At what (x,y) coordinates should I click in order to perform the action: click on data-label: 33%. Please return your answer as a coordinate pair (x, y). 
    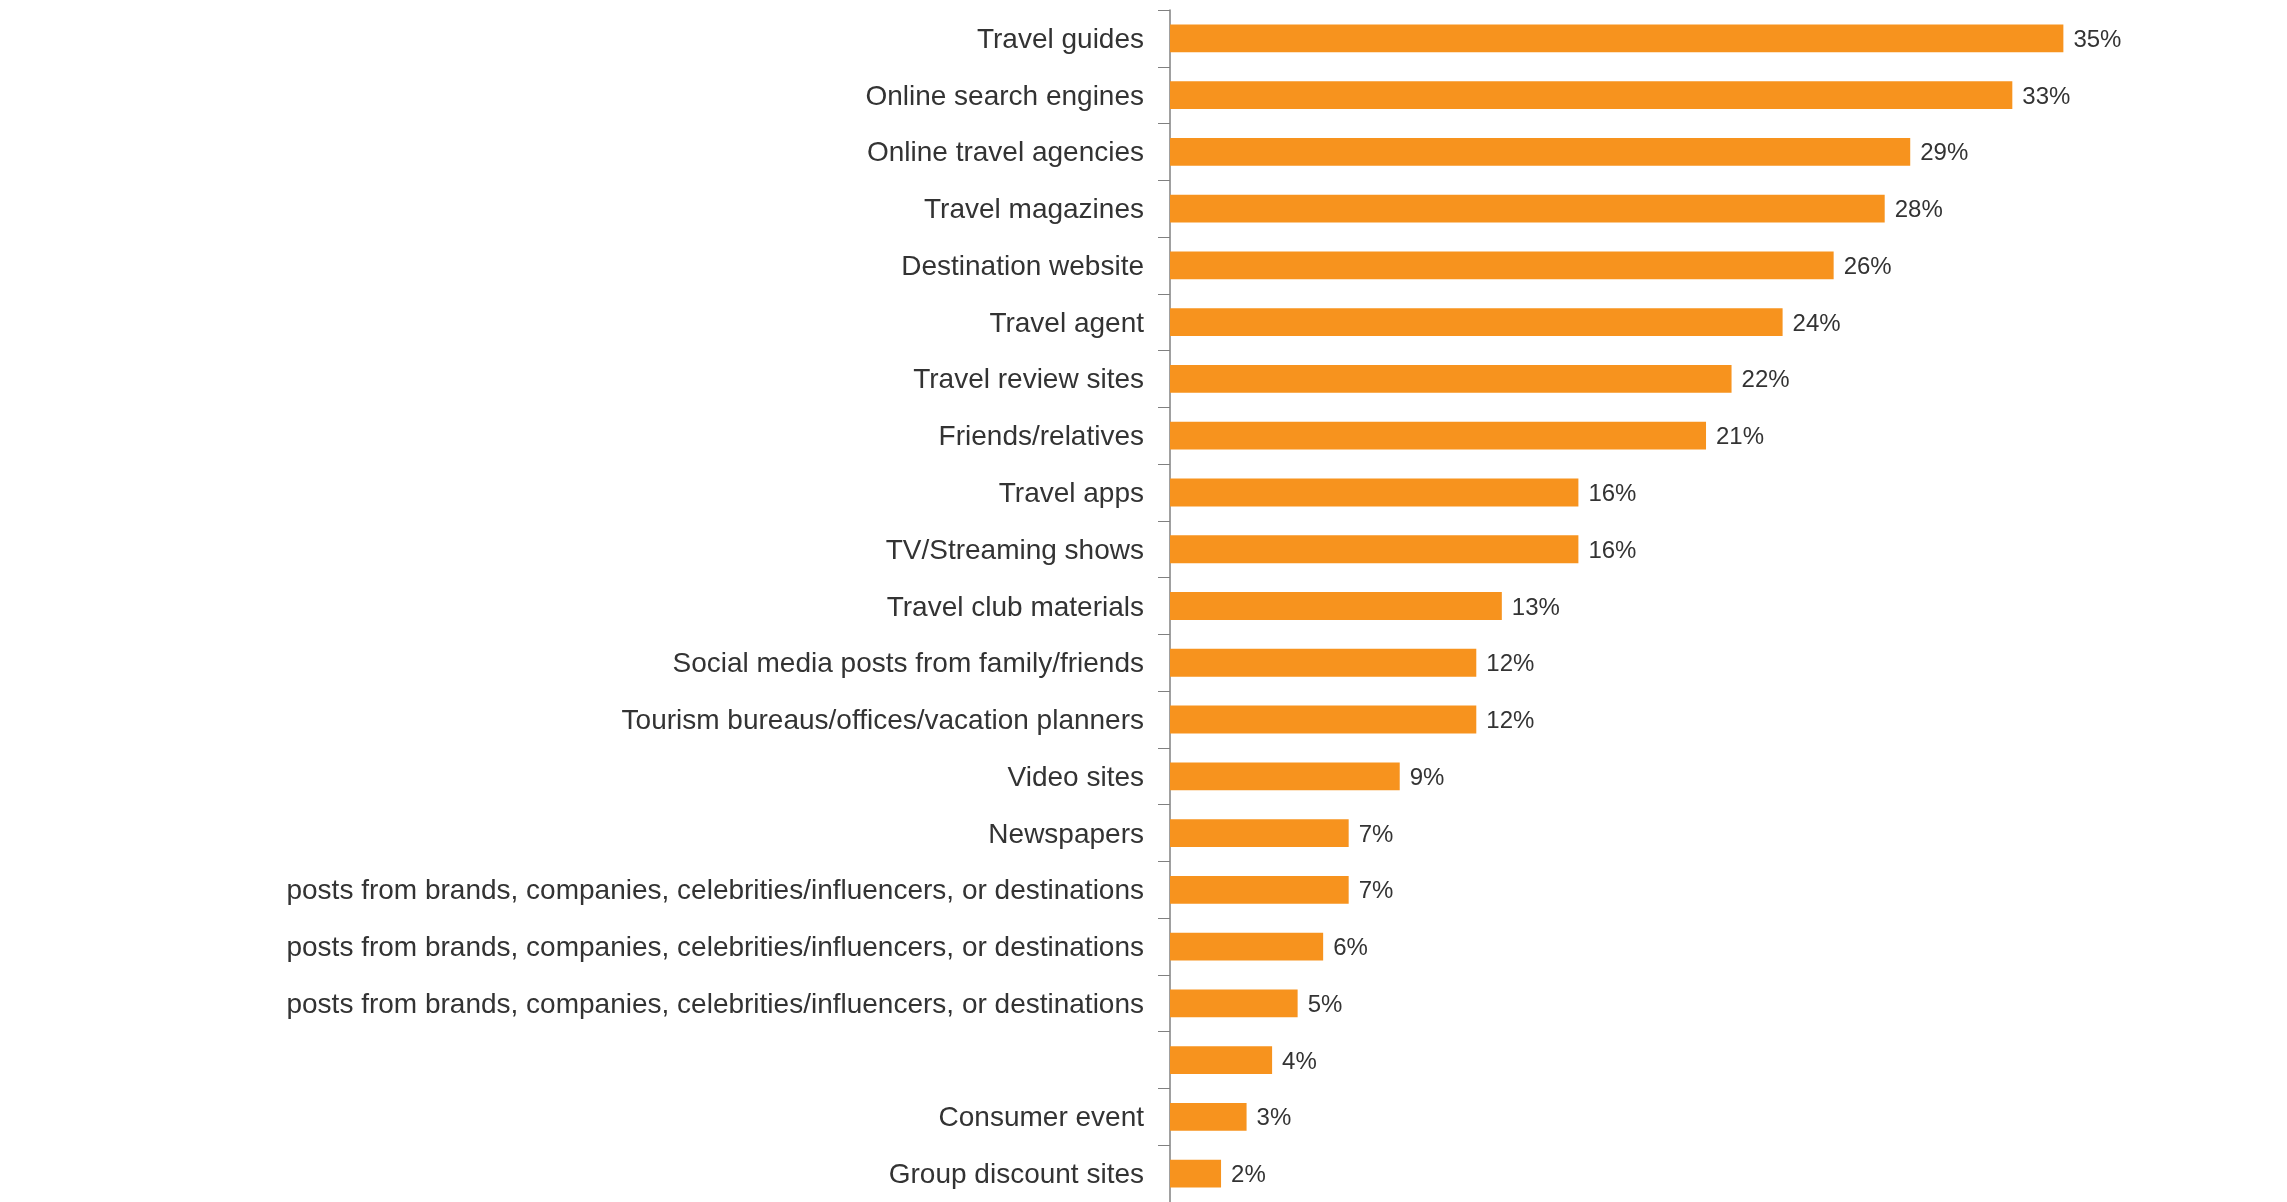
    Looking at the image, I should click on (2046, 95).